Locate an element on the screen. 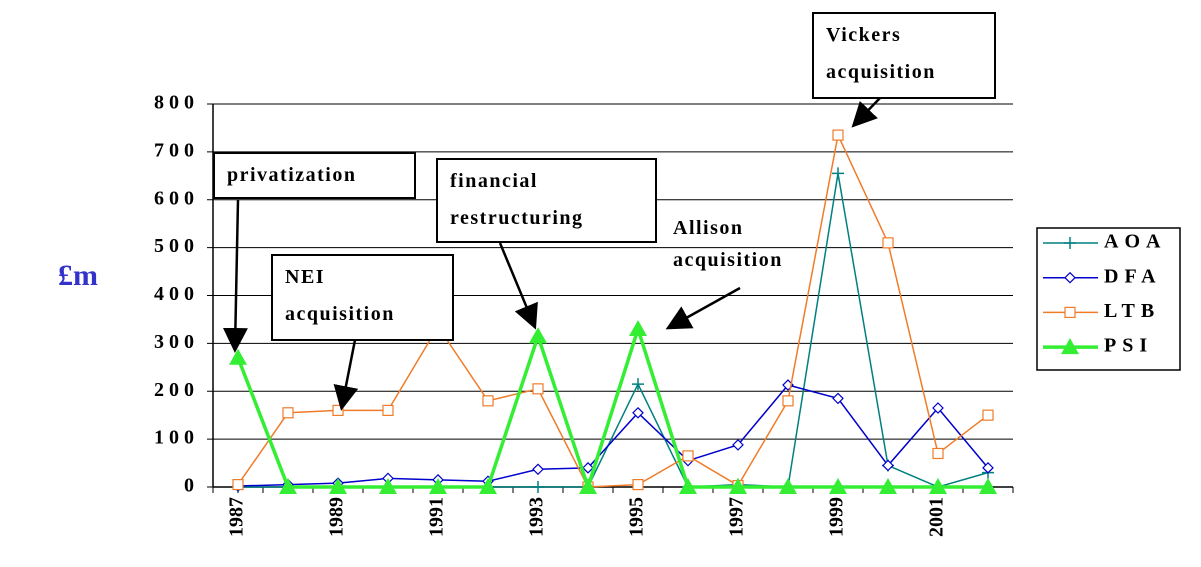 This screenshot has width=1201, height=567. x-tick-label: 1995 is located at coordinates (637, 517).